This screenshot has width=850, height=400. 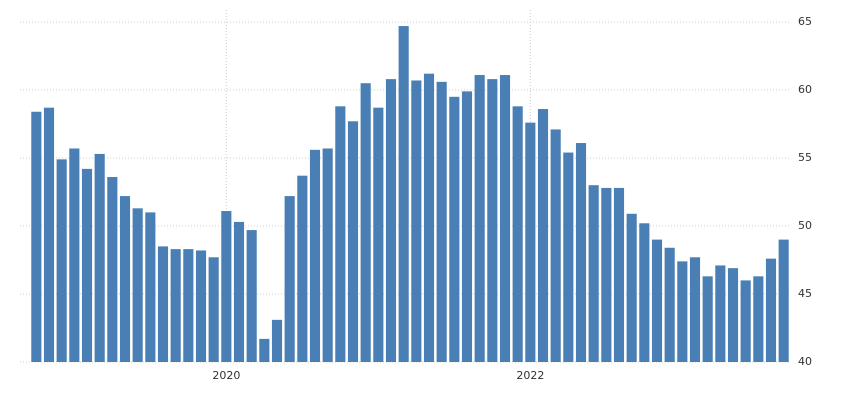 What do you see at coordinates (805, 157) in the screenshot?
I see `y-tick-label: 55` at bounding box center [805, 157].